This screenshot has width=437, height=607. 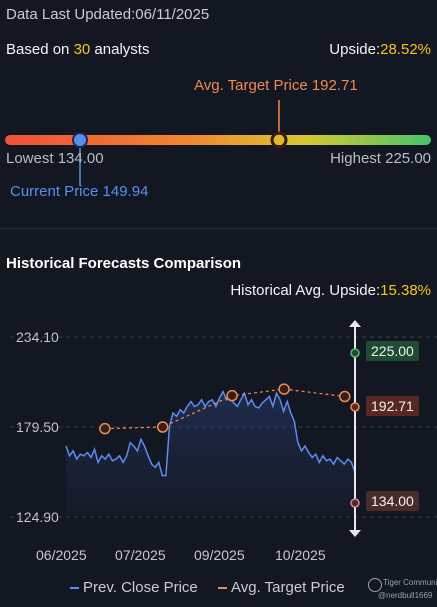 What do you see at coordinates (405, 49) in the screenshot?
I see `upside-value: 28.52%` at bounding box center [405, 49].